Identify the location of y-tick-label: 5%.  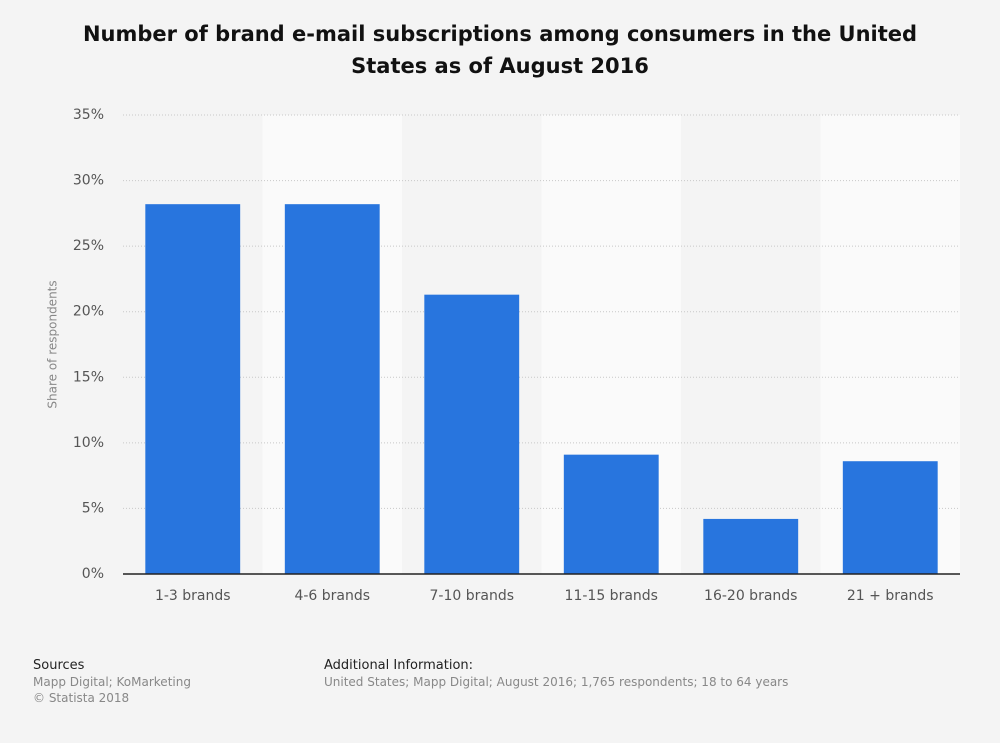
(93, 508).